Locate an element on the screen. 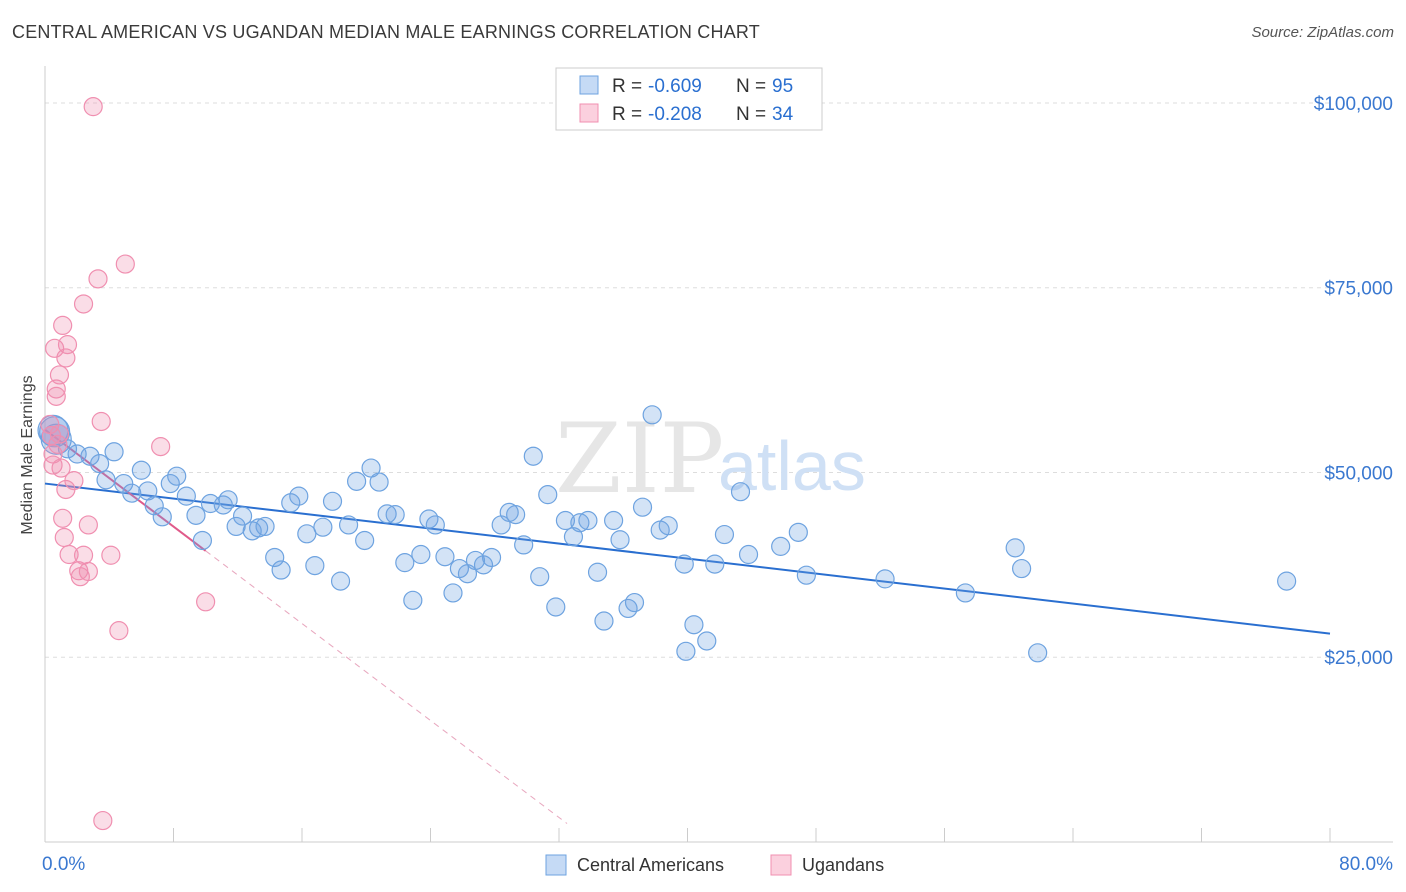 The height and width of the screenshot is (892, 1406). series-legend: Central Americans Ugandans is located at coordinates (714, 865).